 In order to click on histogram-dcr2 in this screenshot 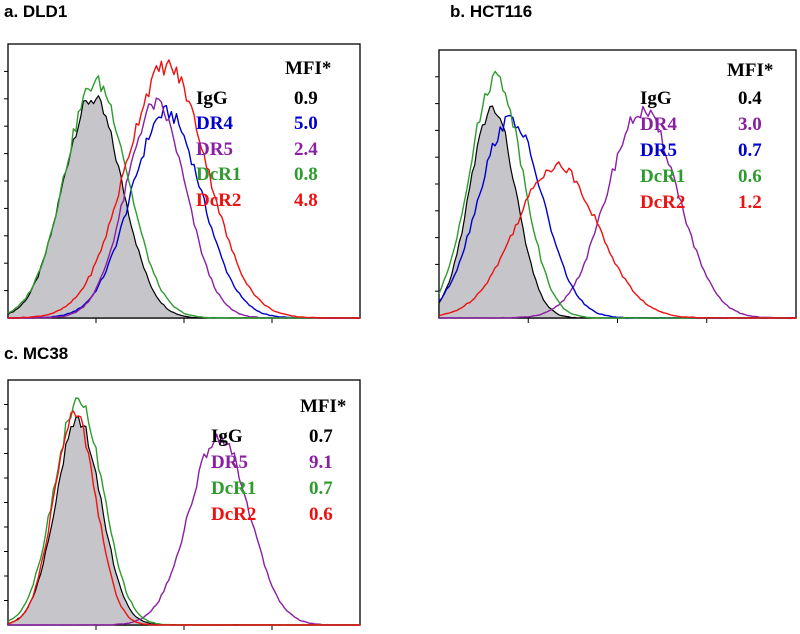, I will do `click(617, 240)`.